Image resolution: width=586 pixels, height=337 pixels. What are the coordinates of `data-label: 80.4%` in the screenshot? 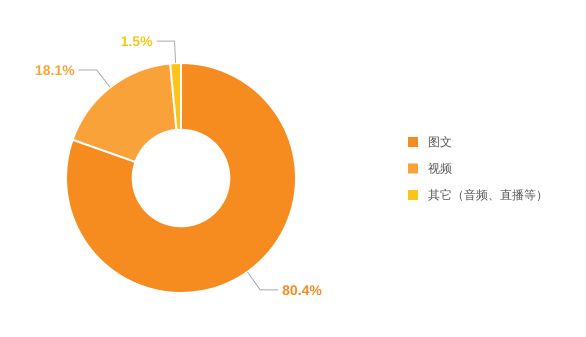 It's located at (302, 290).